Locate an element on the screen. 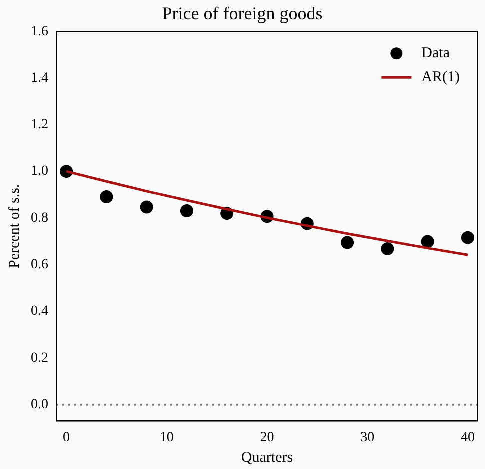  x-tick-label: 10 is located at coordinates (167, 438).